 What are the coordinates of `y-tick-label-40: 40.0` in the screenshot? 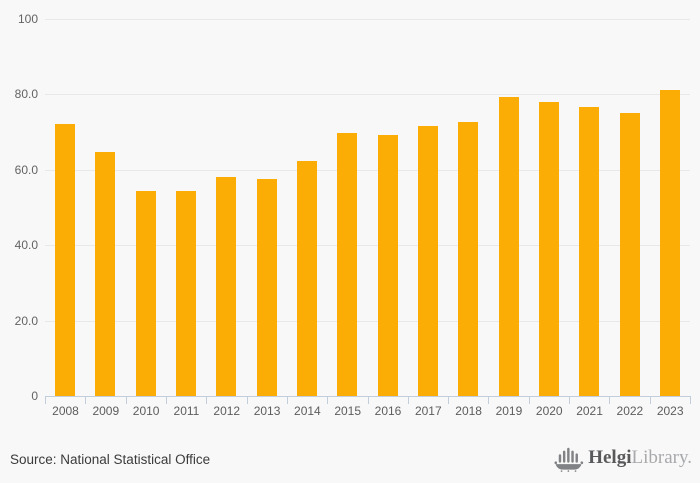 It's located at (26, 245).